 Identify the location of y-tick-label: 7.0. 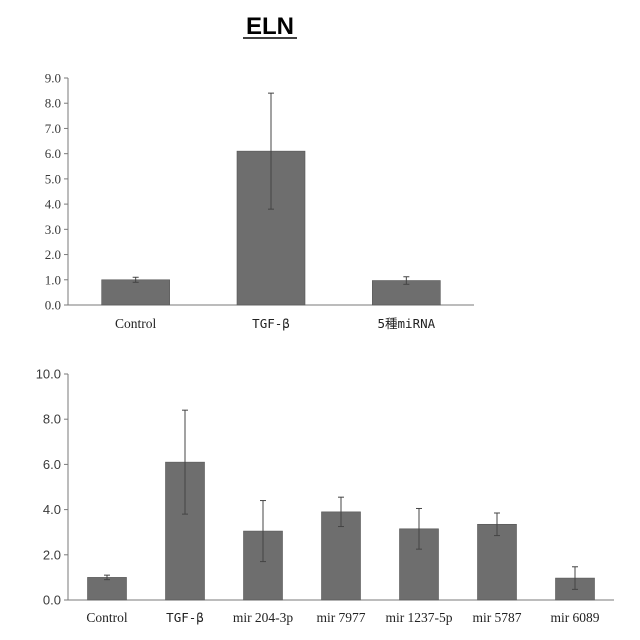
(53, 128).